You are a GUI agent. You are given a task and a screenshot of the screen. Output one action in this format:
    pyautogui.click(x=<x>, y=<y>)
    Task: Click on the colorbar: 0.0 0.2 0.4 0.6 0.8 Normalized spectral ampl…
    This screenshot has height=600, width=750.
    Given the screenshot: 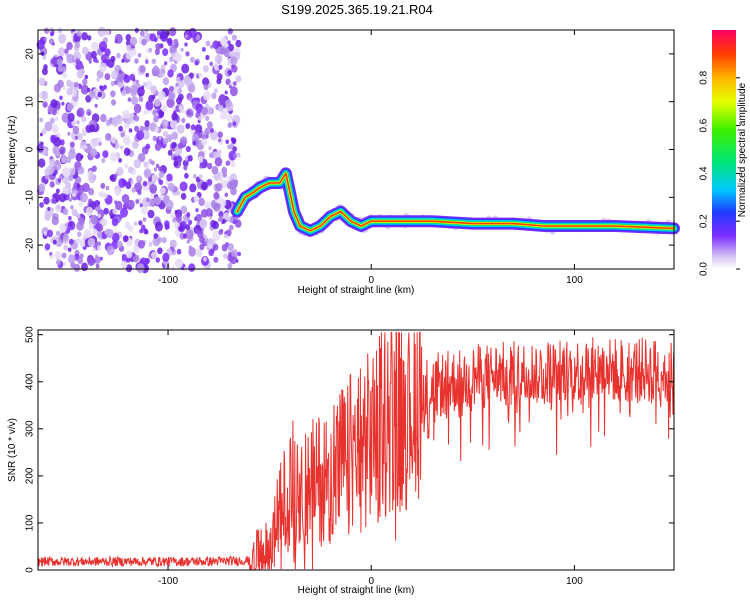 What is the action you would take?
    pyautogui.click(x=723, y=153)
    